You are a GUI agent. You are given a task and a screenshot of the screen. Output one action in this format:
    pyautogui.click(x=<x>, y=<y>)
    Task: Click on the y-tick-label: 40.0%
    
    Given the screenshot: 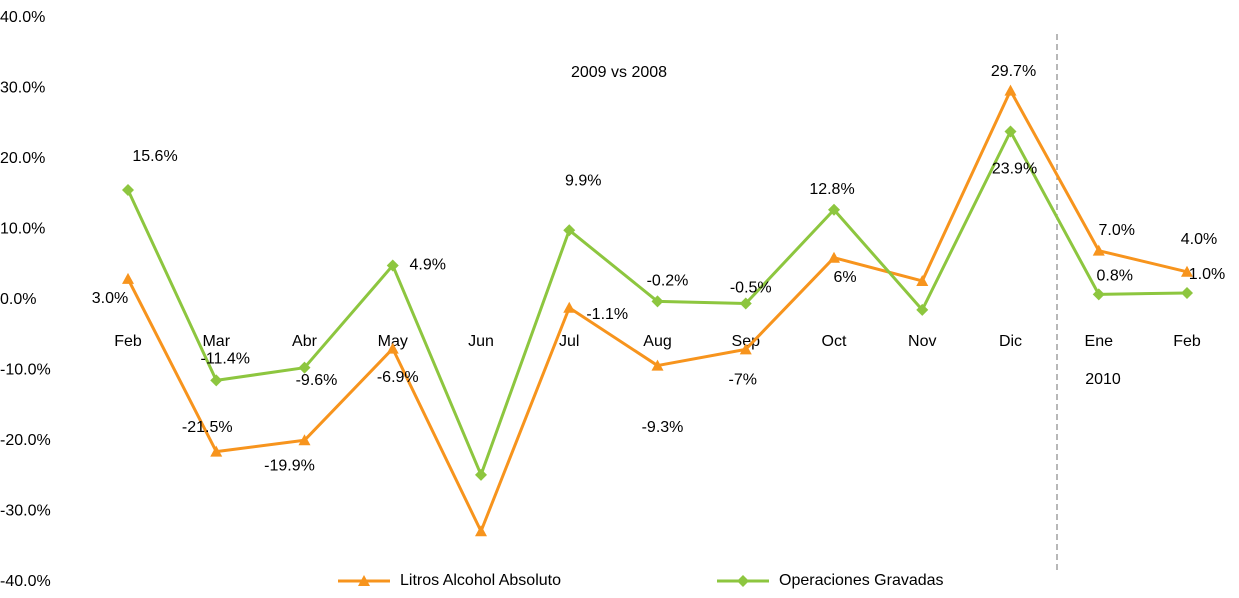 What is the action you would take?
    pyautogui.click(x=22, y=17)
    